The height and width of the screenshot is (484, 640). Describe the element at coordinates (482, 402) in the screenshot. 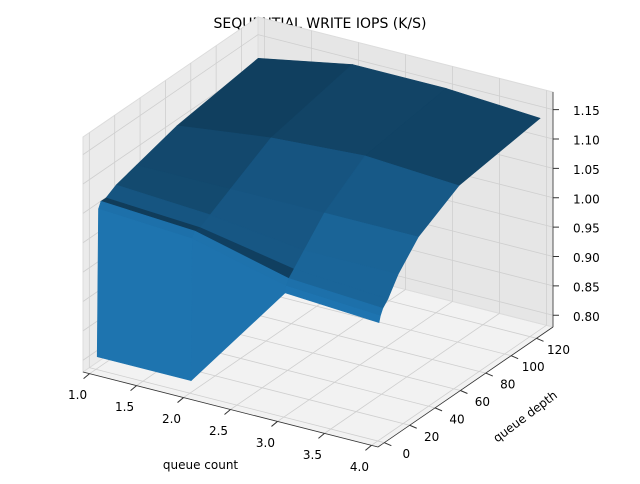

I see `y-tick-label: 60` at that location.